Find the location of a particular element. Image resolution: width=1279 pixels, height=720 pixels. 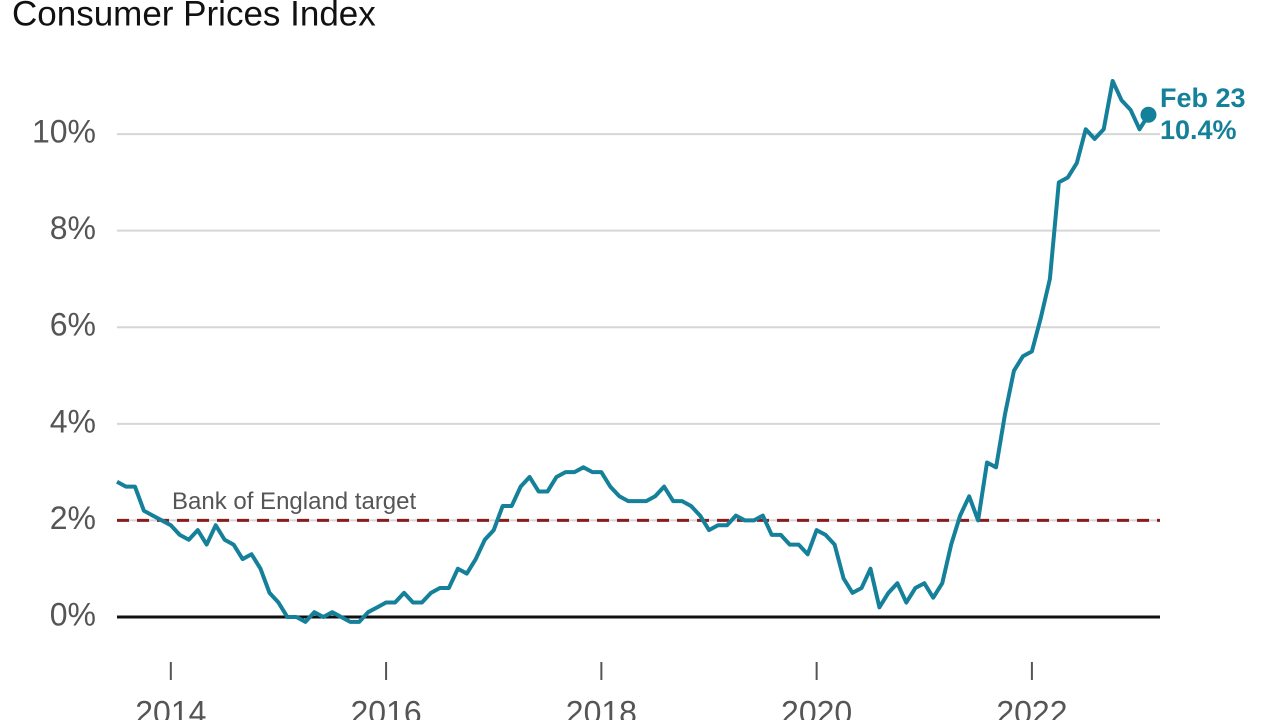

end-point is located at coordinates (1148, 114).